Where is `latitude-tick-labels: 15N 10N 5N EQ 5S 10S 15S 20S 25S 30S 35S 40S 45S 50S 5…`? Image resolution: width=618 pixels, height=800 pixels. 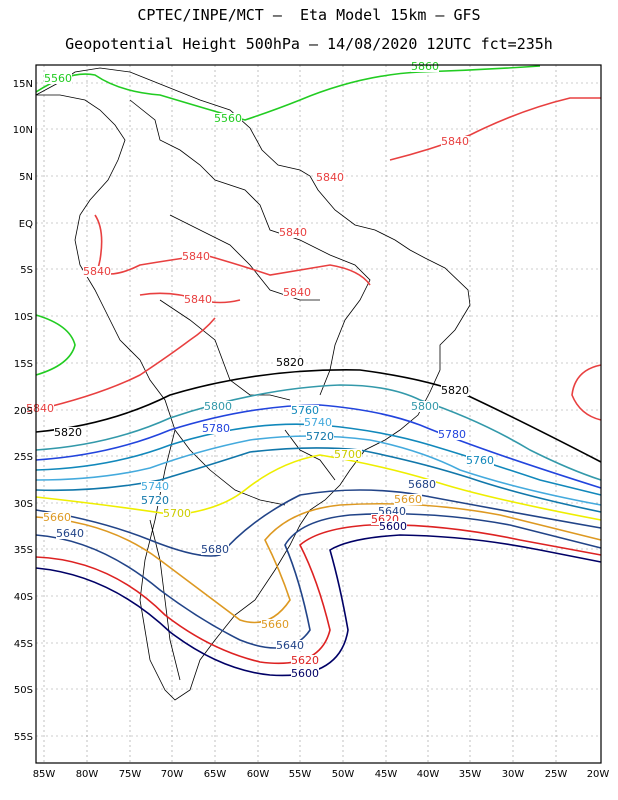 latitude-tick-labels: 15N 10N 5N EQ 5S 10S 15S 20S 25S 30S 35S 40S 45S 50S 5… is located at coordinates (23, 411).